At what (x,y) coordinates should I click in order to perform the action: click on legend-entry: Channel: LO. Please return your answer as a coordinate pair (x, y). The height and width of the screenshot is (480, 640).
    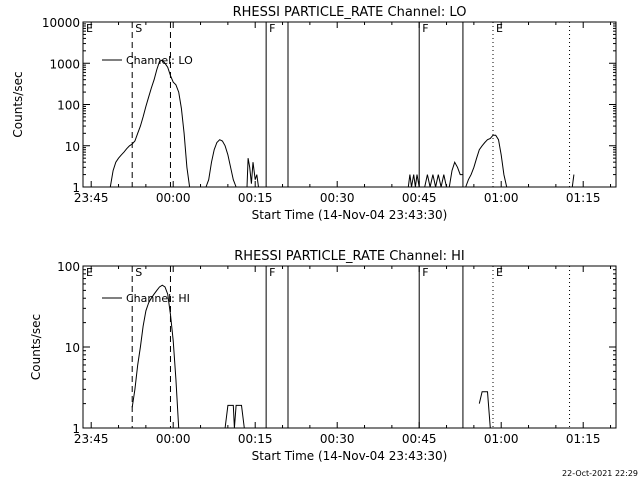
    Looking at the image, I should click on (159, 60).